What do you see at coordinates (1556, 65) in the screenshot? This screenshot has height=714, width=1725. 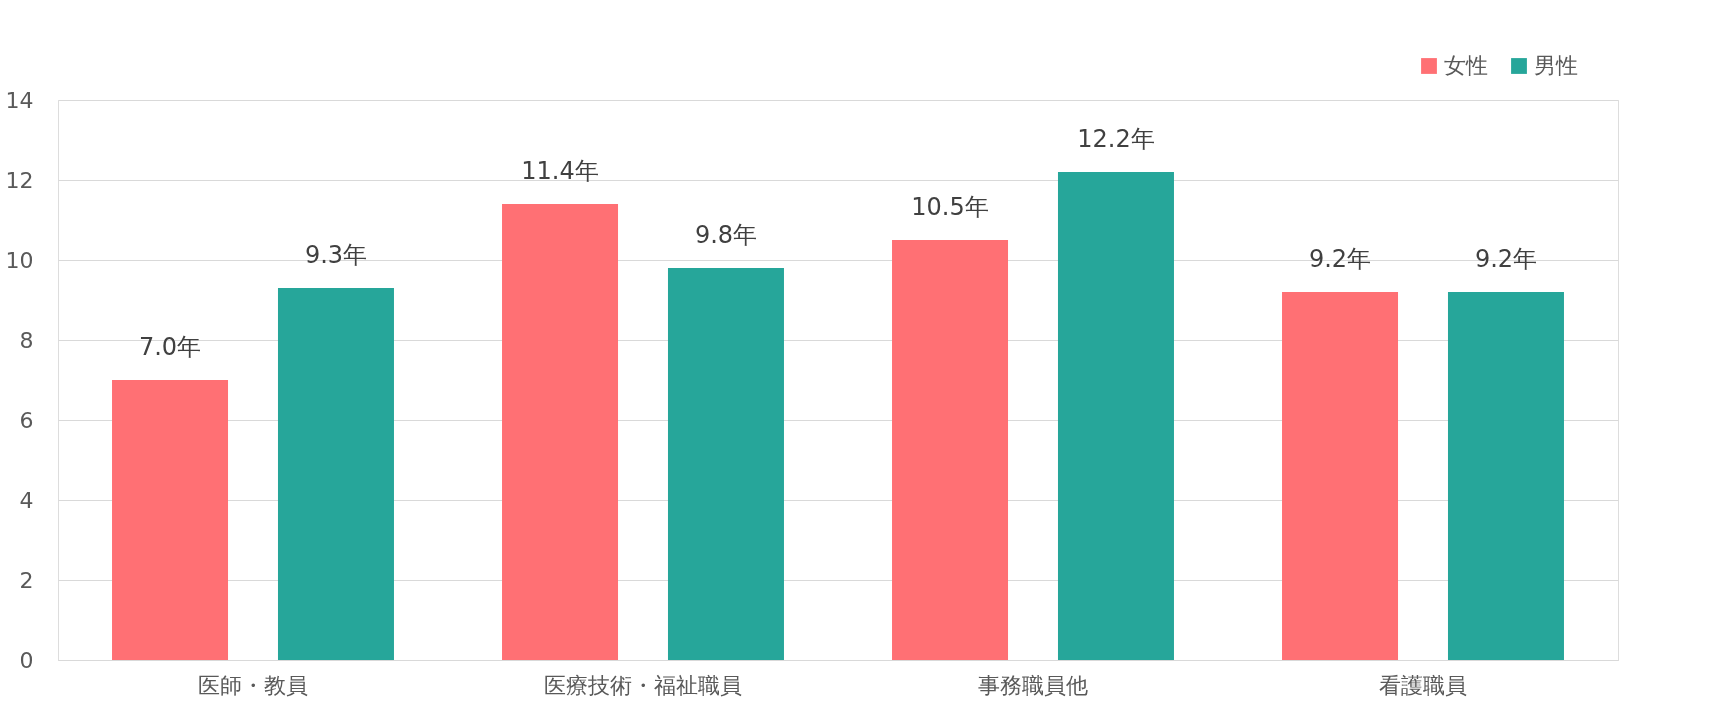 I see `legend-label: 男性` at bounding box center [1556, 65].